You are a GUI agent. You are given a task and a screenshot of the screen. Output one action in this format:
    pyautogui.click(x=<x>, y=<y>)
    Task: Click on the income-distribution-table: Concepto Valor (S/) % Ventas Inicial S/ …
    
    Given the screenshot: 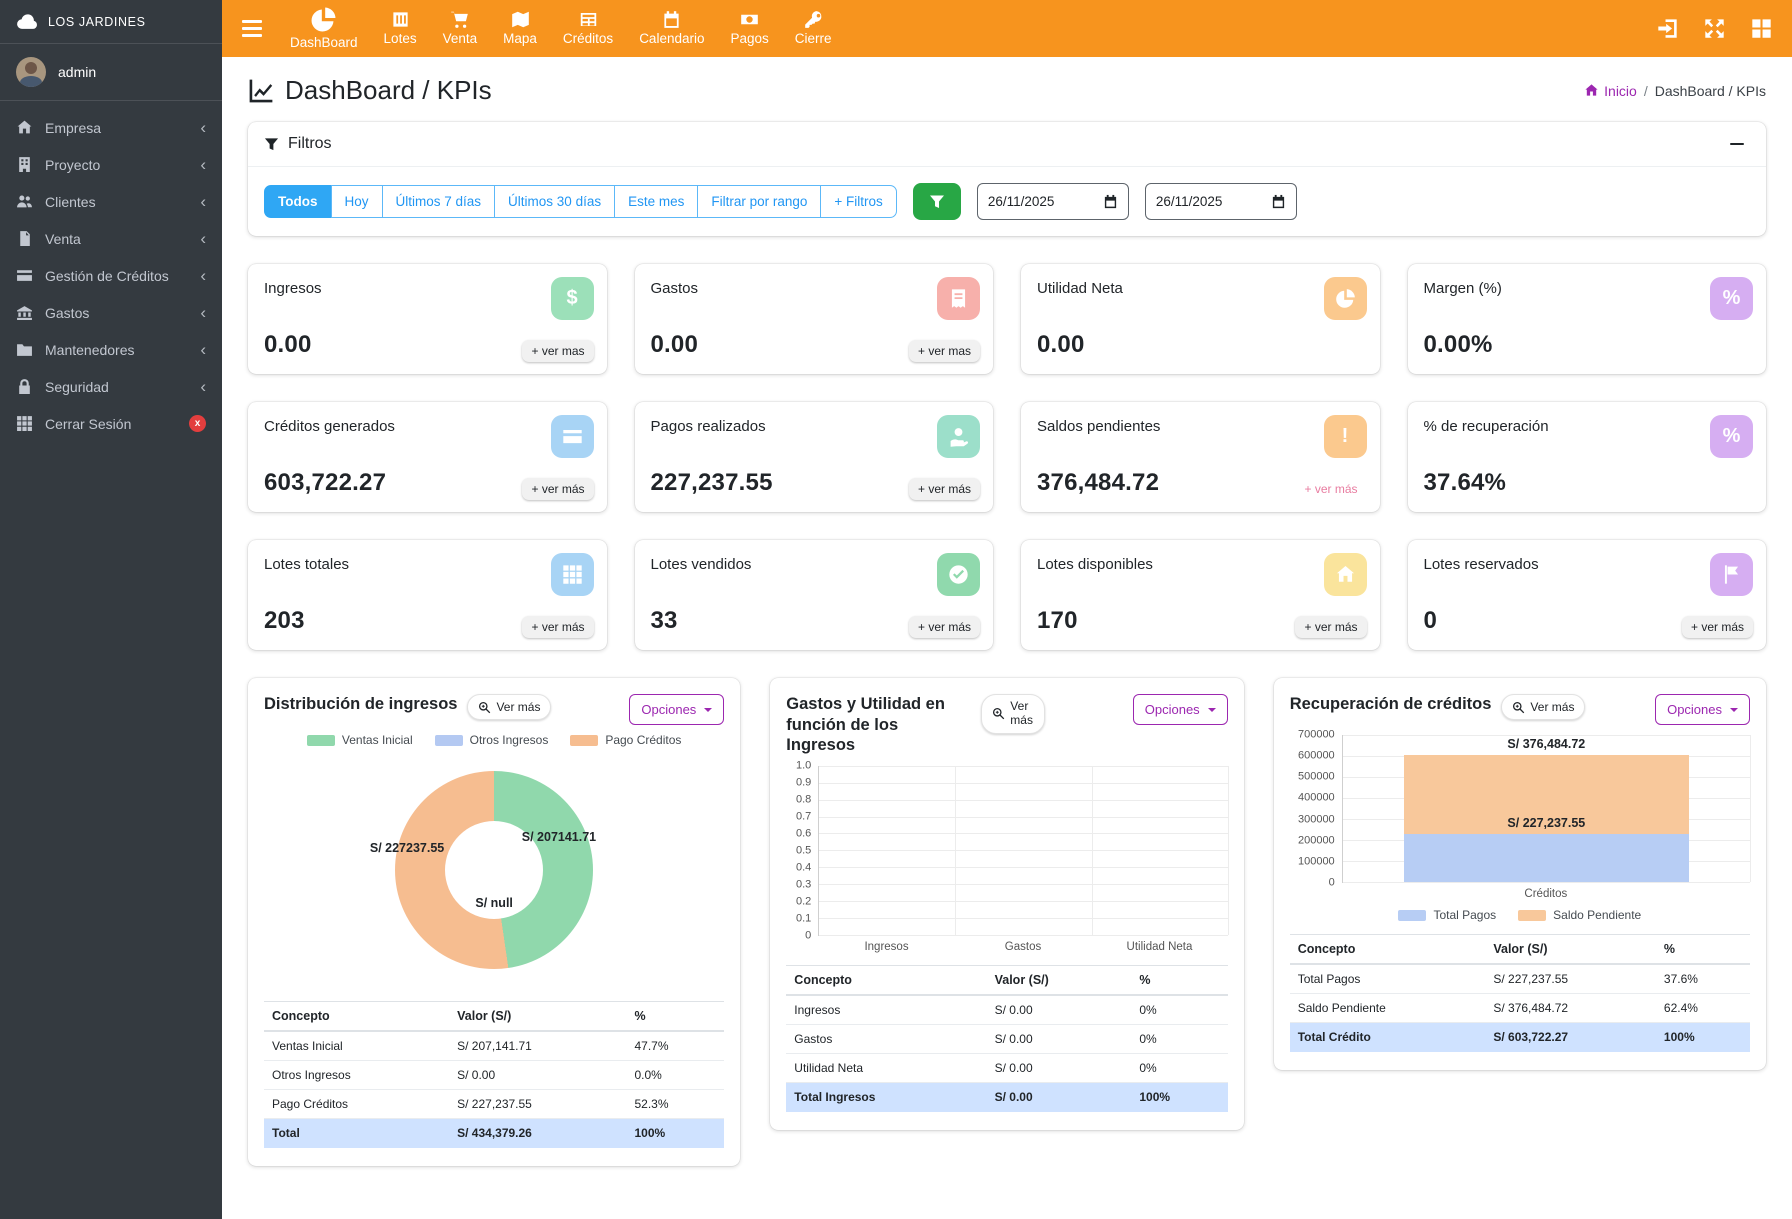 What is the action you would take?
    pyautogui.click(x=494, y=1074)
    